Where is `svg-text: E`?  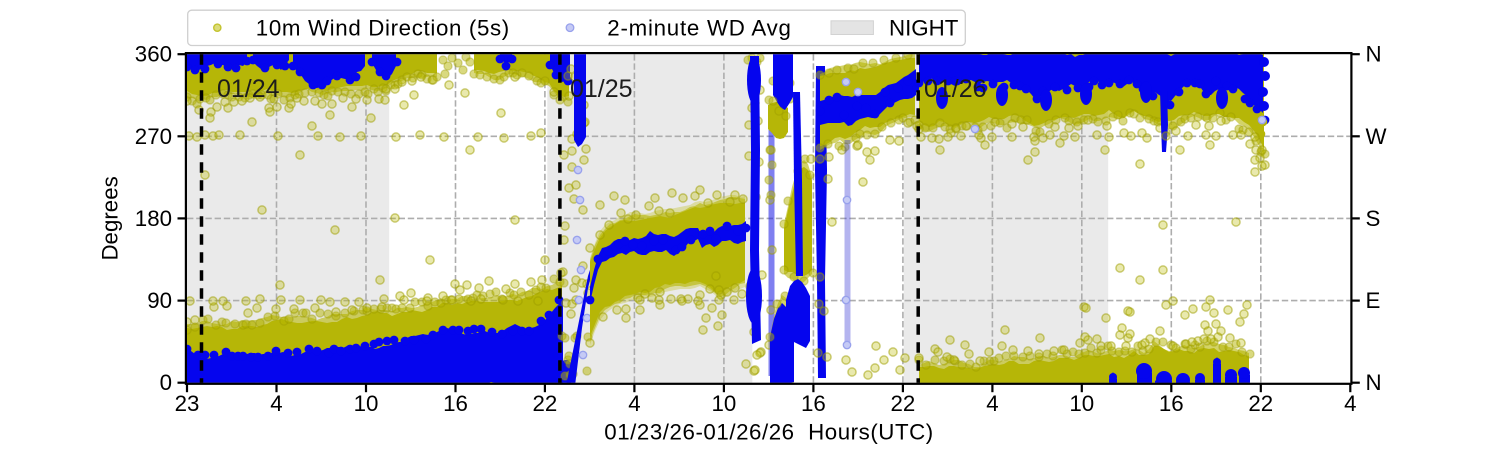
svg-text: E is located at coordinates (1373, 300).